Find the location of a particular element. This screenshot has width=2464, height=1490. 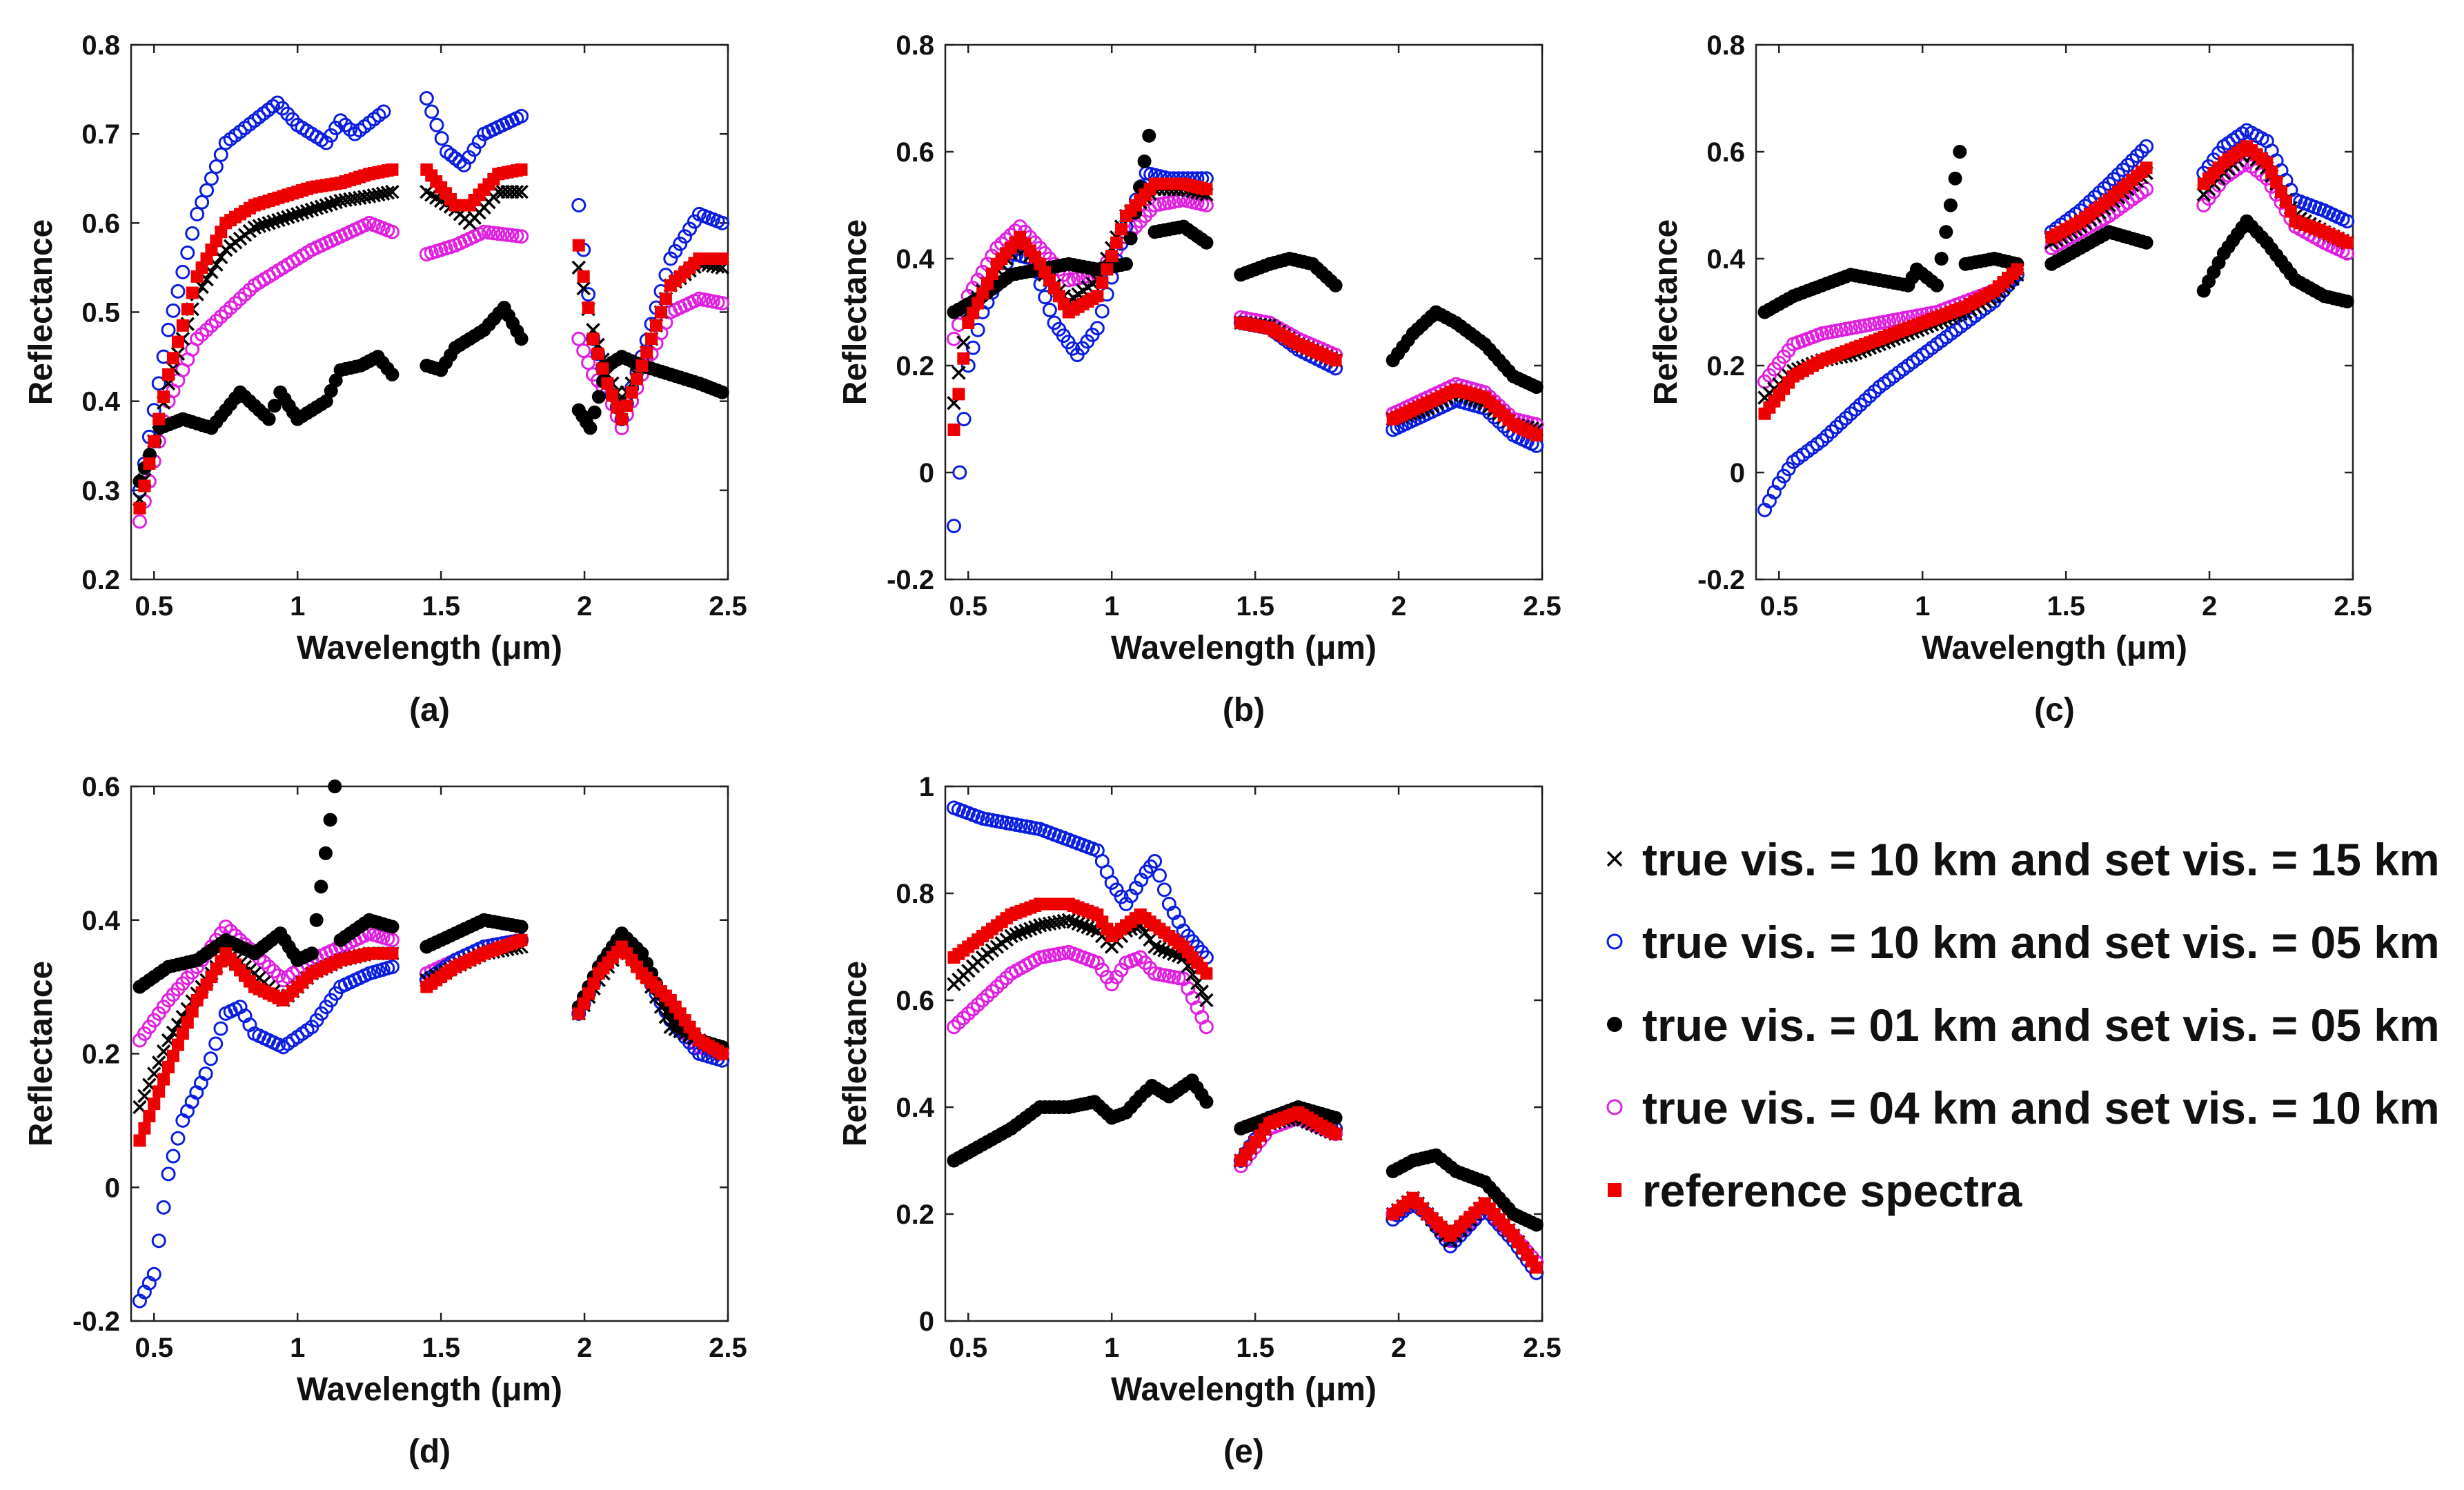

y-tick-label: 0.2 is located at coordinates (100, 1055).